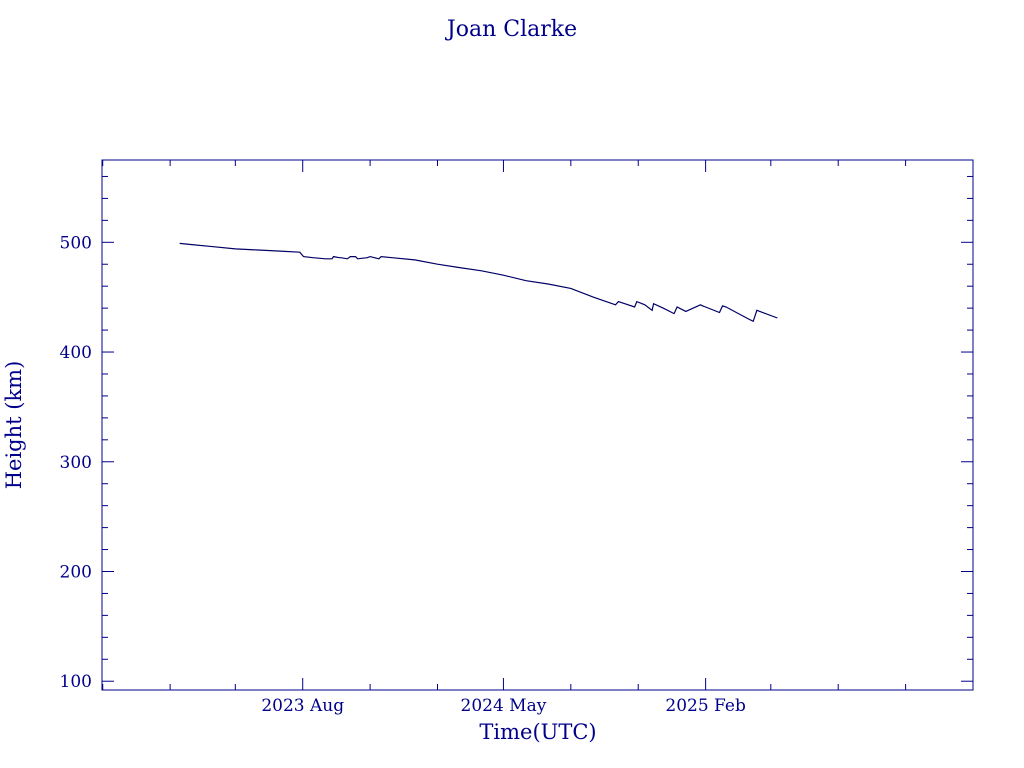 The height and width of the screenshot is (768, 1024). What do you see at coordinates (511, 29) in the screenshot?
I see `chart-title: Joan Clarke` at bounding box center [511, 29].